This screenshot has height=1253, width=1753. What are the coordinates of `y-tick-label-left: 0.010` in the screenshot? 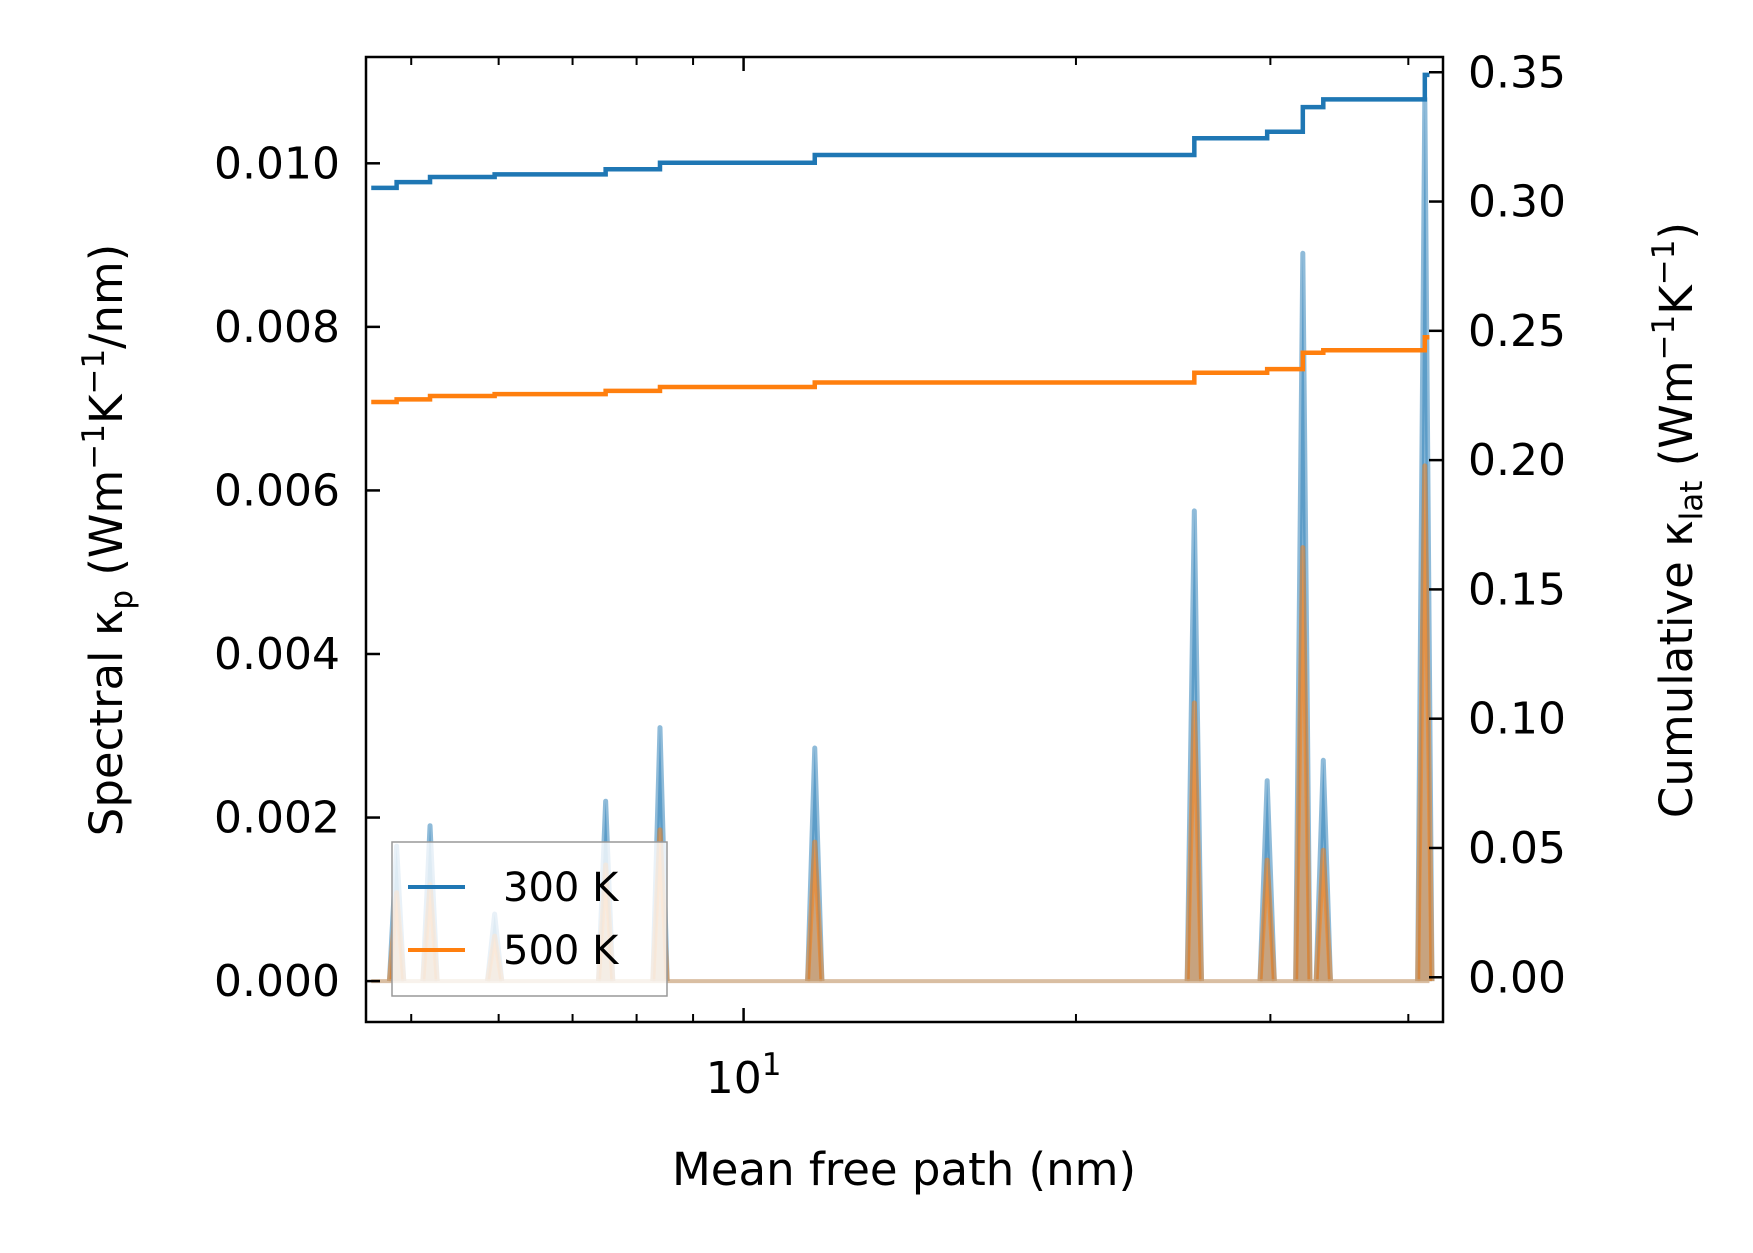 It's located at (277, 163).